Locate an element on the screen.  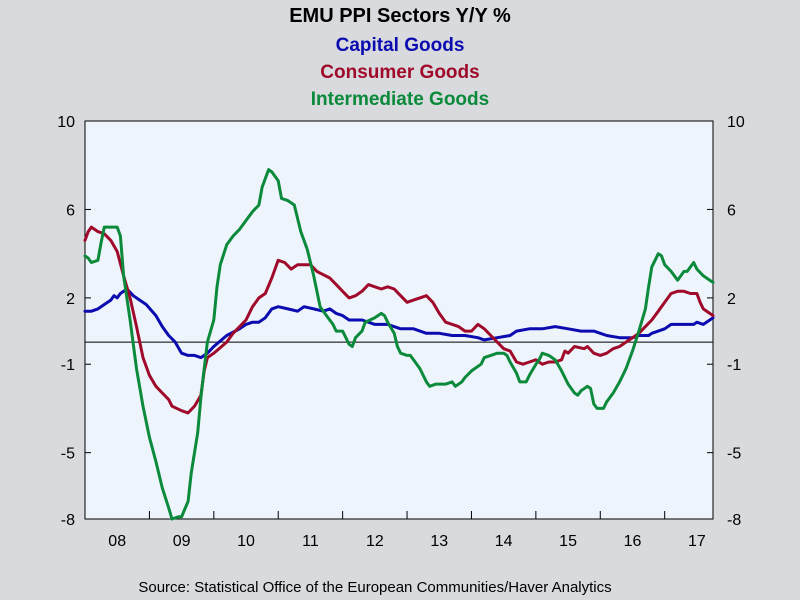
y-tick-label-left: 6 is located at coordinates (70, 210).